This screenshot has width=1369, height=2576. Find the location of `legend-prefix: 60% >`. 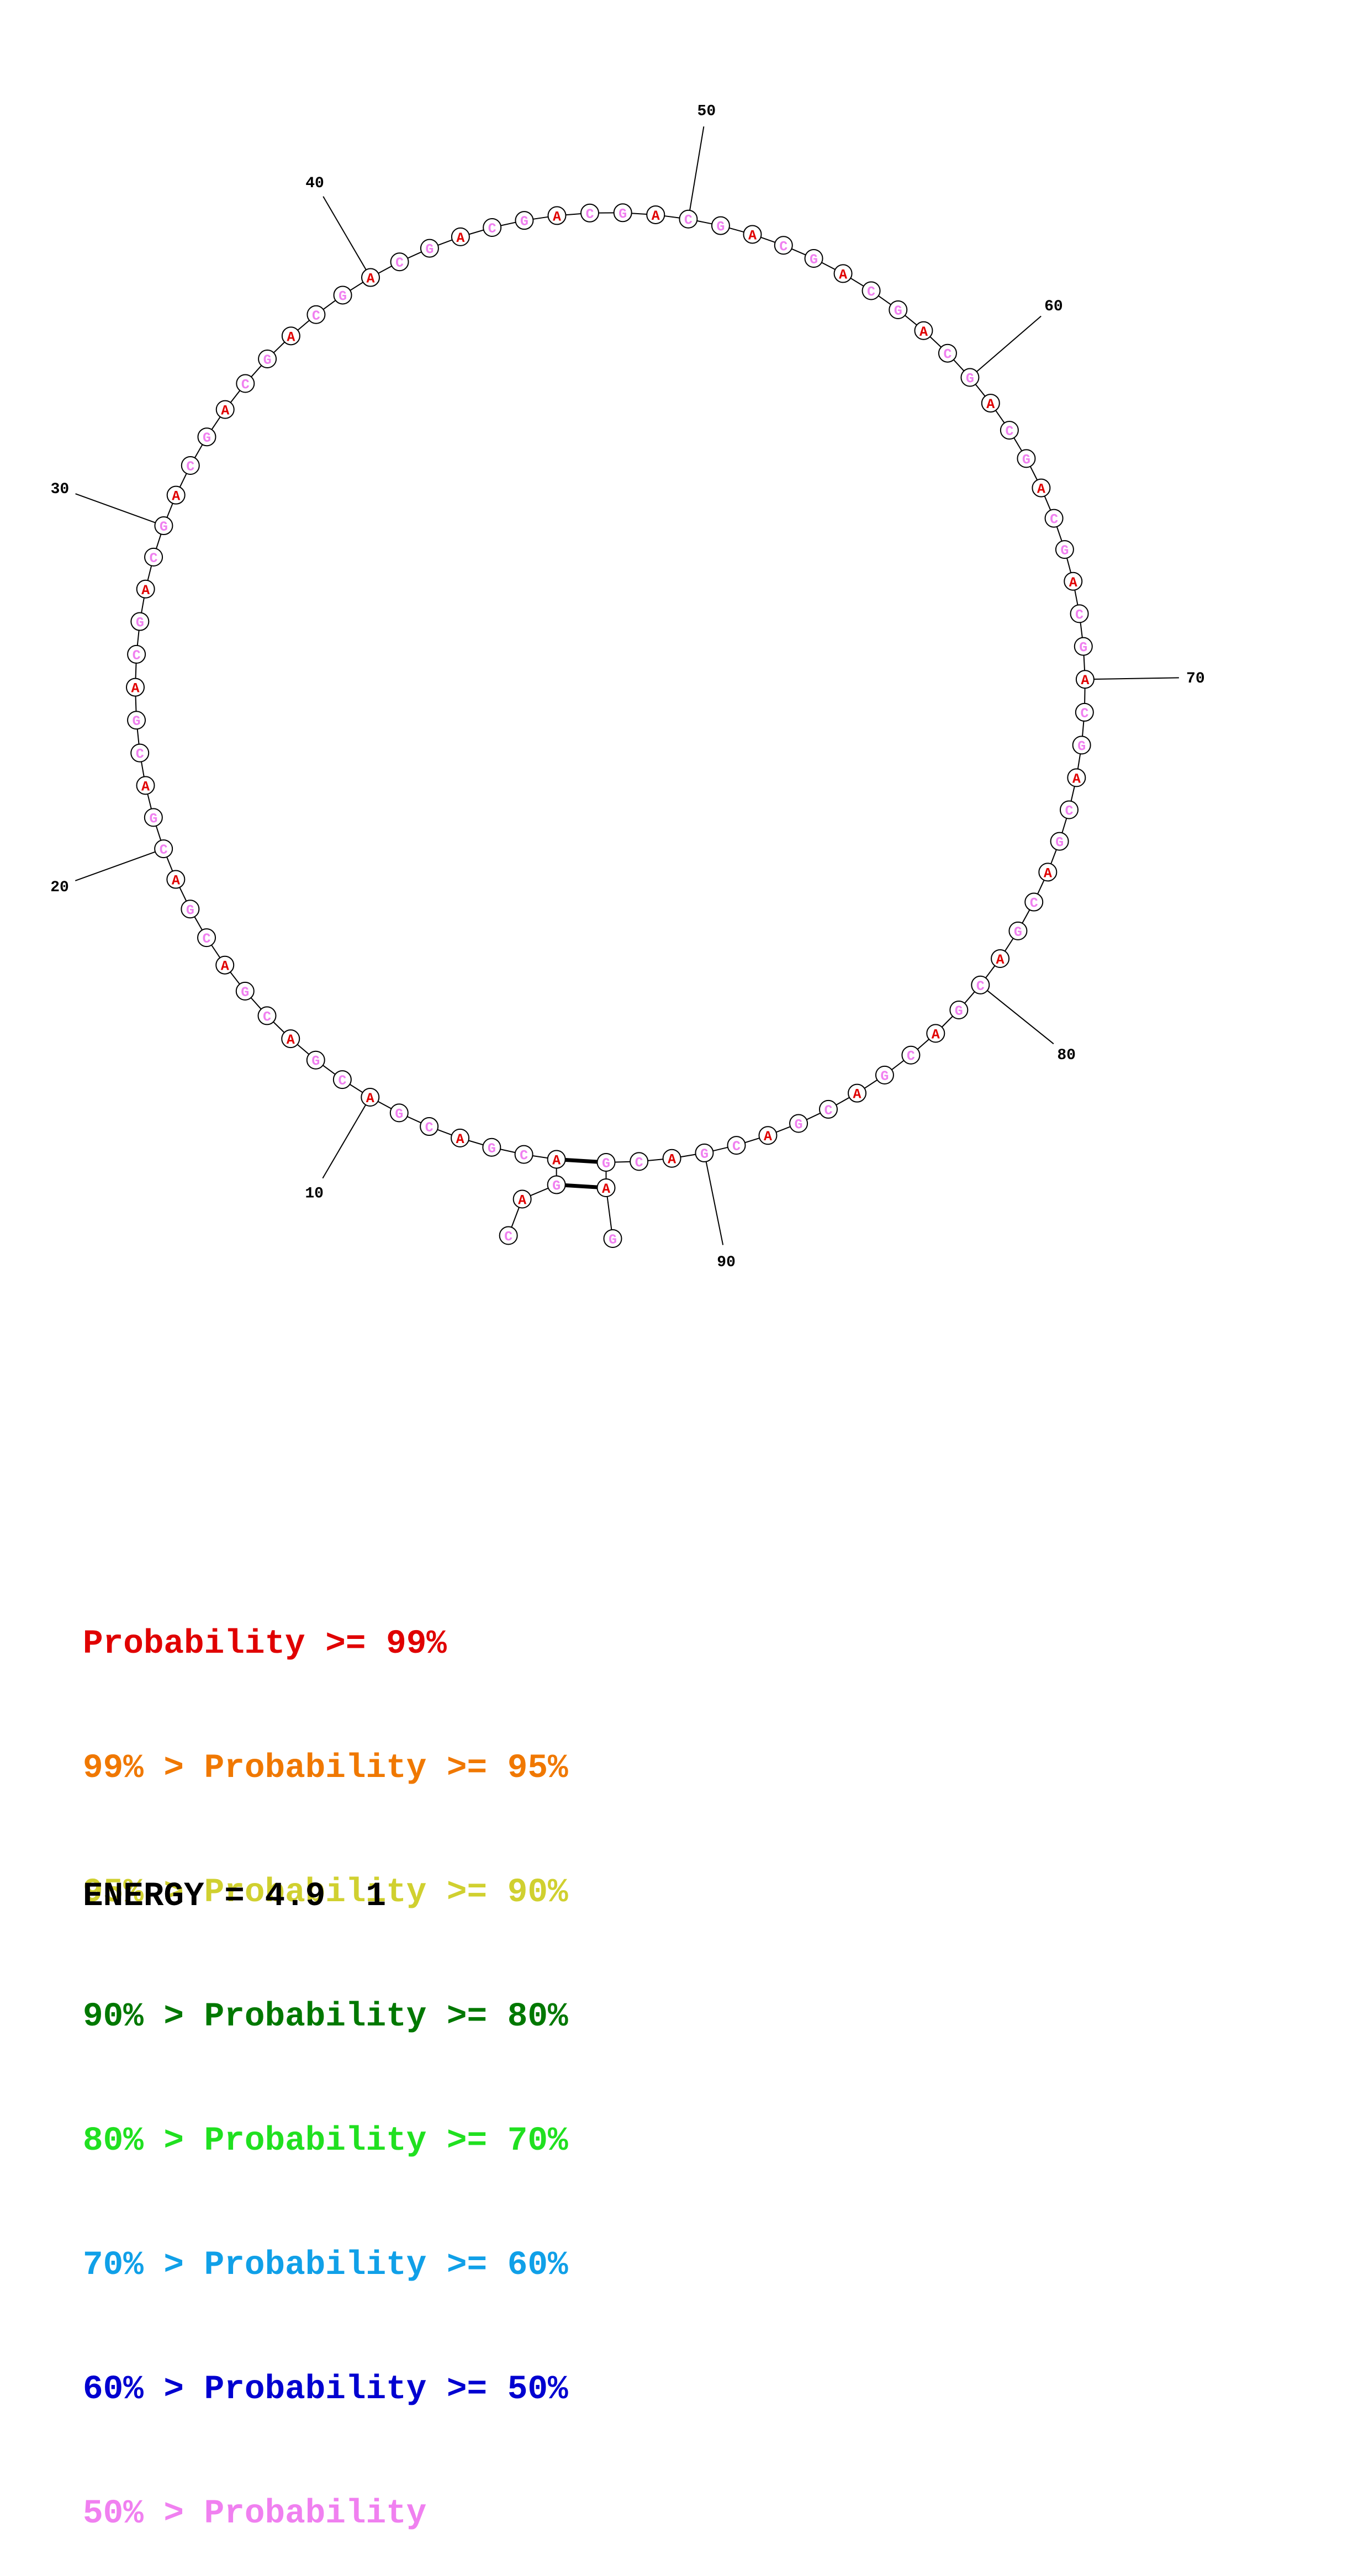

legend-prefix: 60% > is located at coordinates (143, 2390).